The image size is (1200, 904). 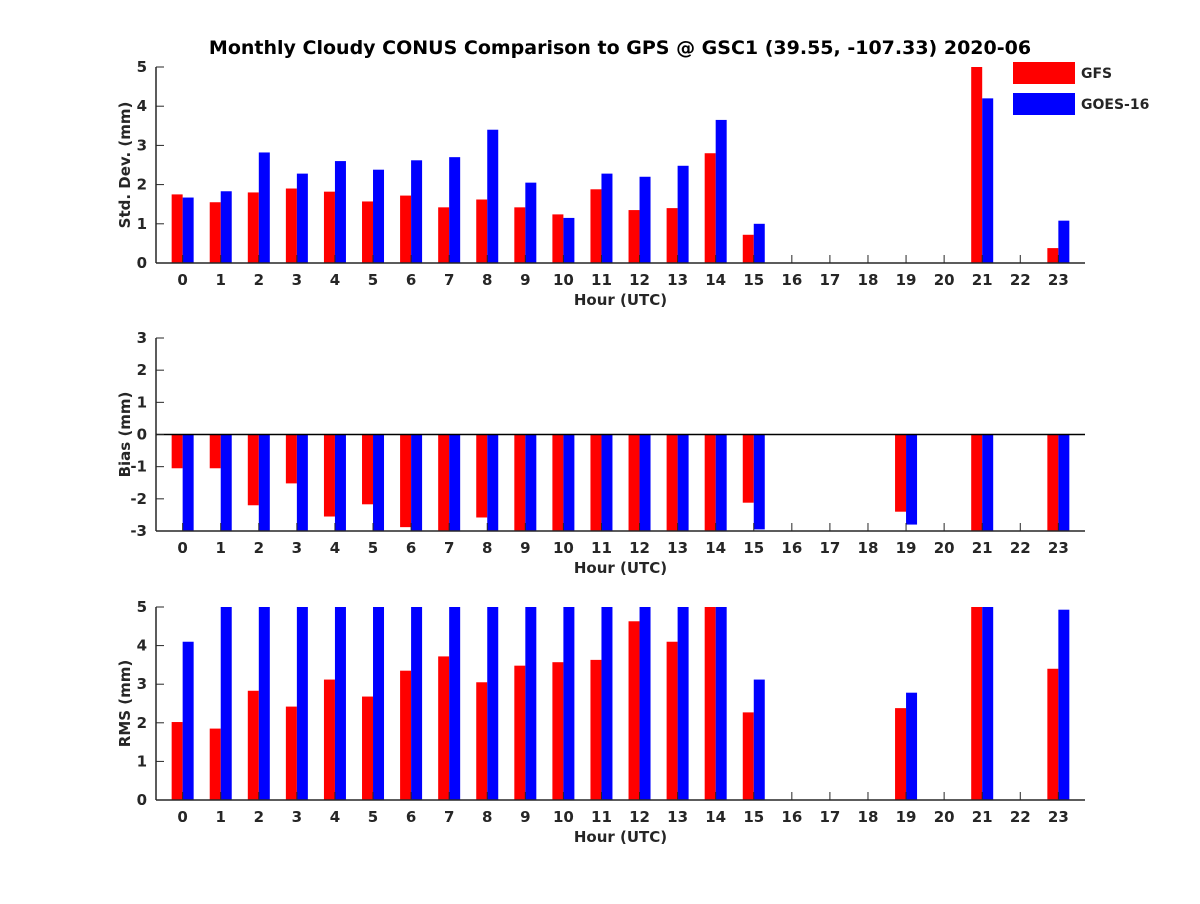 What do you see at coordinates (563, 280) in the screenshot?
I see `x-tick-label: 10` at bounding box center [563, 280].